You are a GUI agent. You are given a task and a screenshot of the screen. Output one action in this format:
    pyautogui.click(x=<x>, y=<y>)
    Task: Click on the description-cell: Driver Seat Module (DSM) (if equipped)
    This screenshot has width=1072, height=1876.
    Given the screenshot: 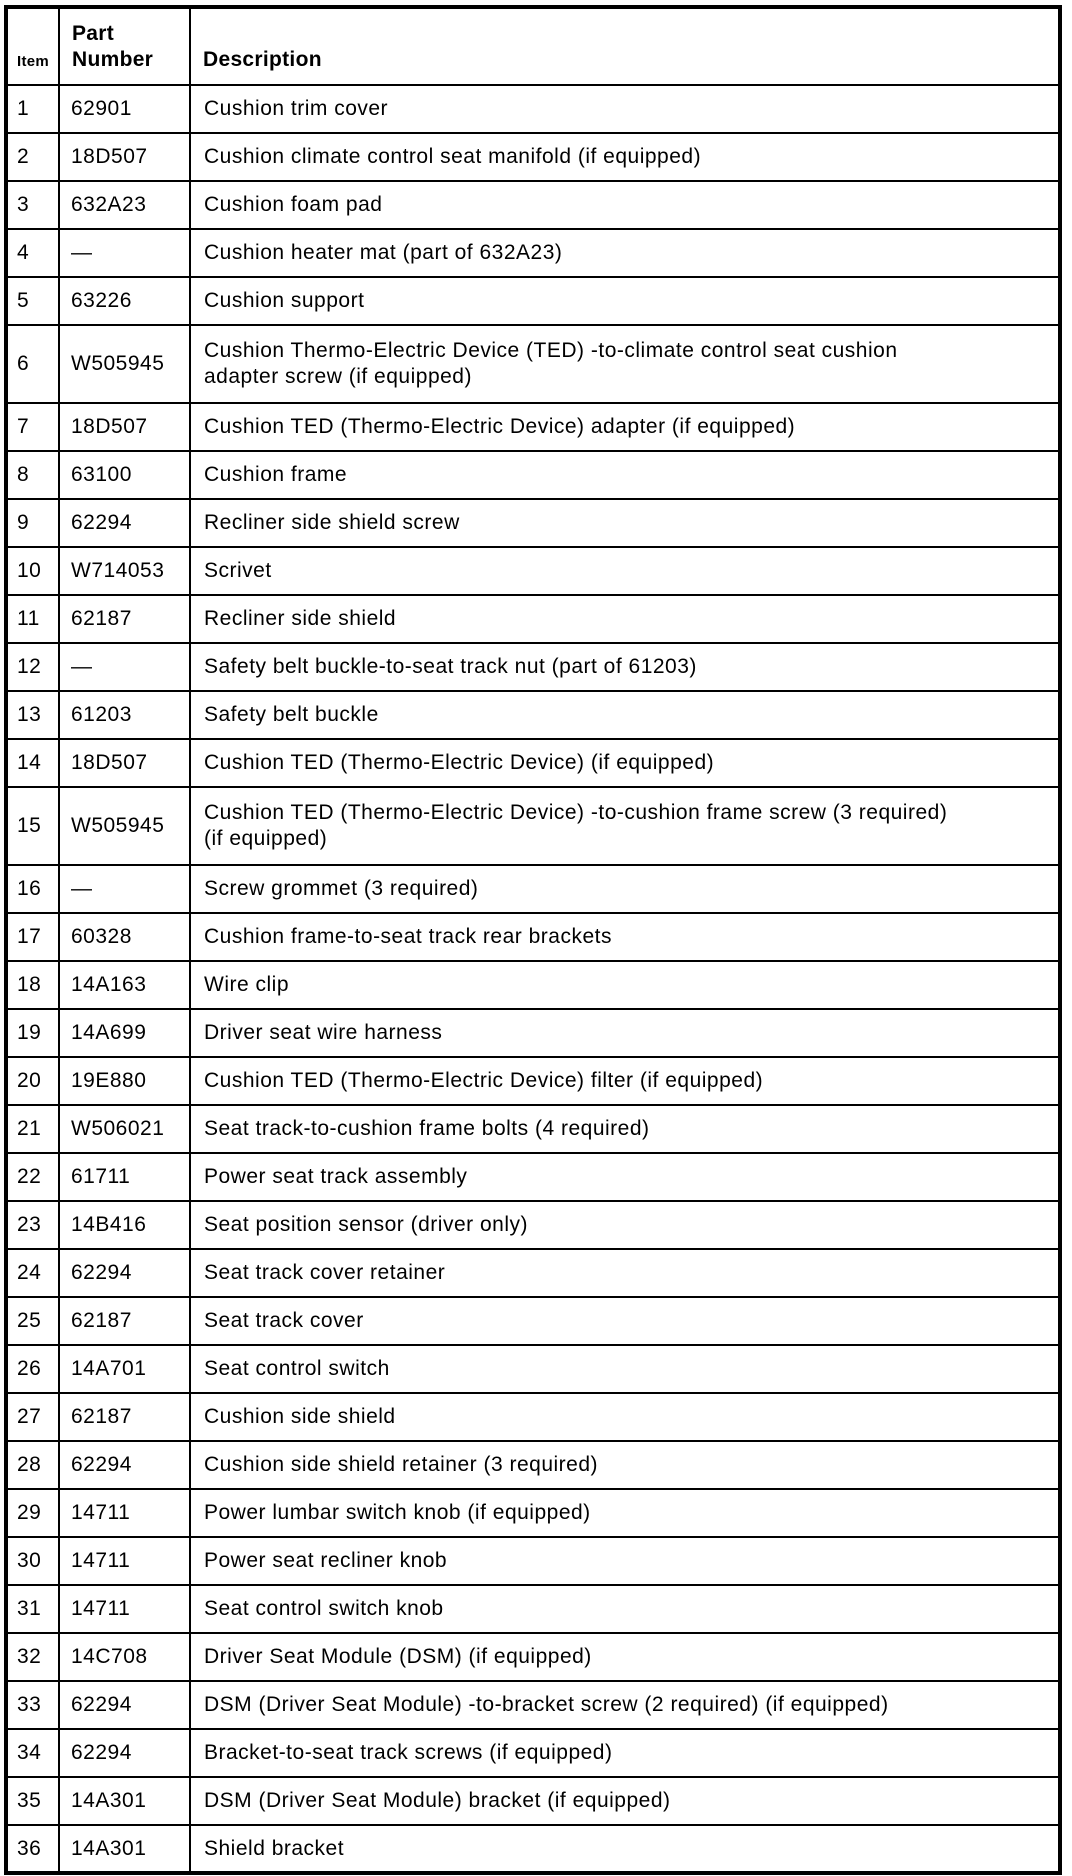 What is the action you would take?
    pyautogui.click(x=625, y=1657)
    